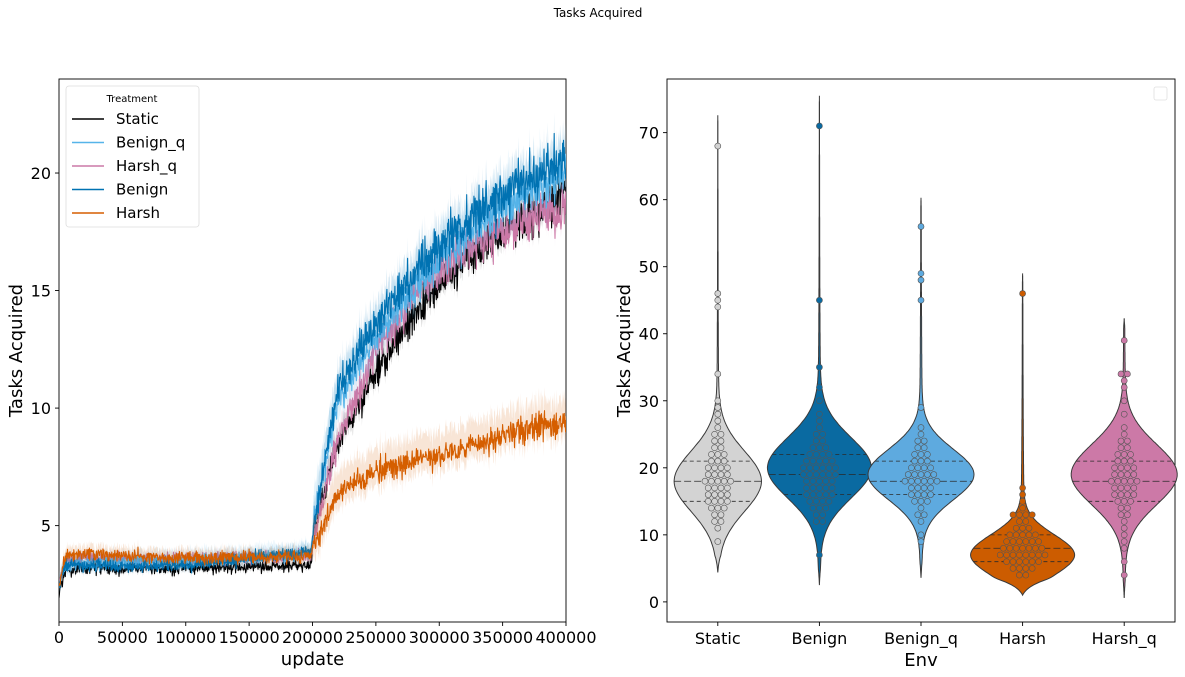  What do you see at coordinates (820, 638) in the screenshot?
I see `category-label: Benign` at bounding box center [820, 638].